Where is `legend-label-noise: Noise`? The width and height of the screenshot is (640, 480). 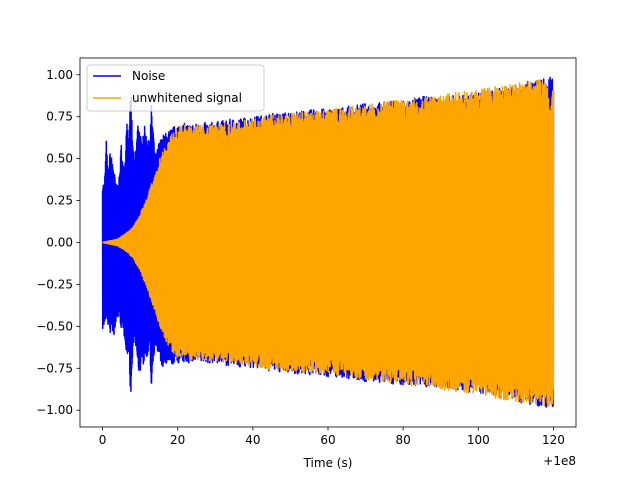
legend-label-noise: Noise is located at coordinates (148, 76).